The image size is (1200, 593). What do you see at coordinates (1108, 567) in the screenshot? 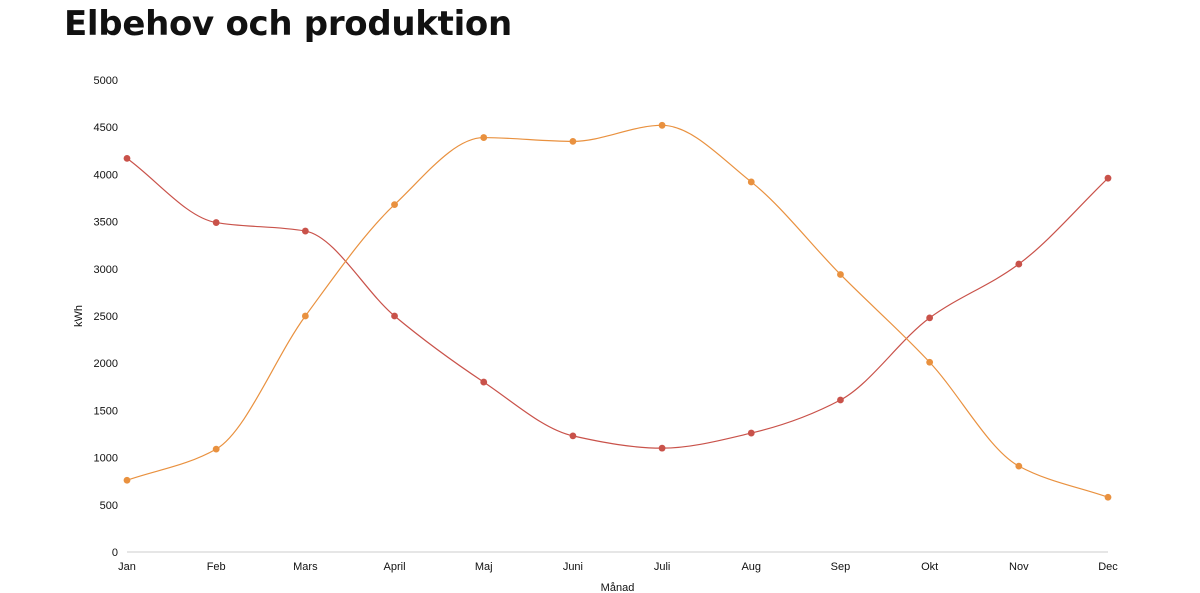
I see `x-tick-label: Dec` at bounding box center [1108, 567].